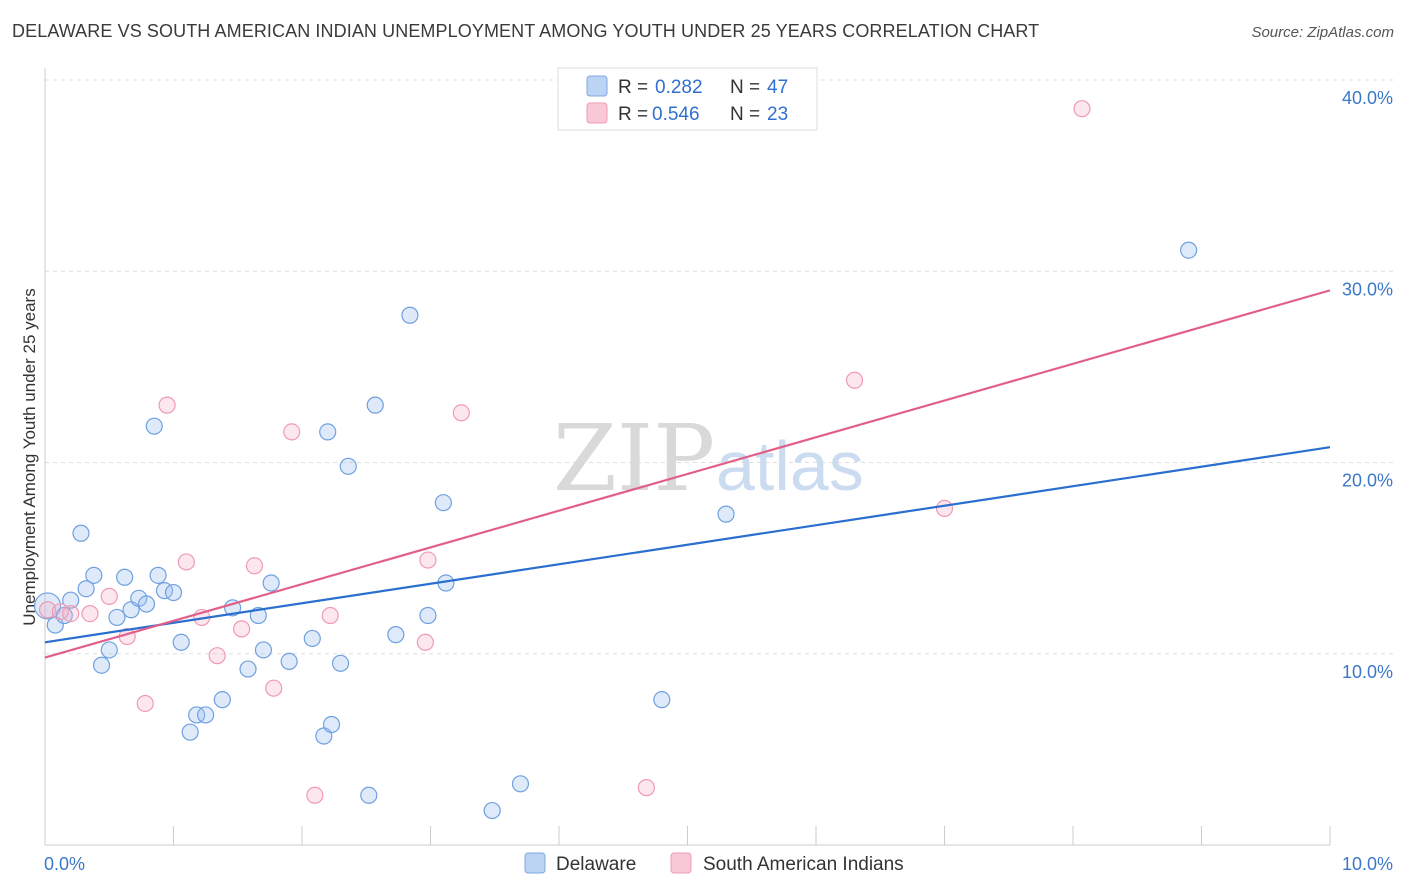 This screenshot has height=892, width=1406. I want to click on watermark: ZIP atlas, so click(708, 458).